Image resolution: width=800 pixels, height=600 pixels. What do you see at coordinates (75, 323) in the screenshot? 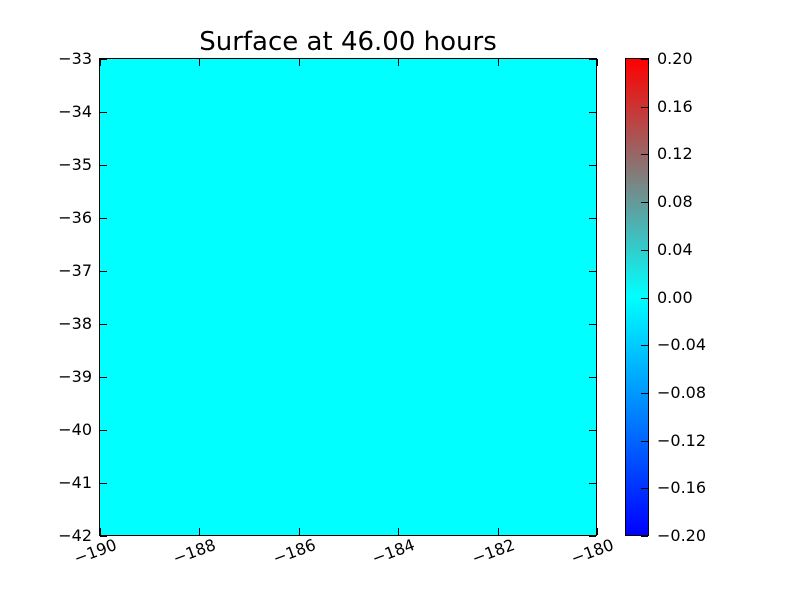
I see `y-axis-tick-label: −38` at bounding box center [75, 323].